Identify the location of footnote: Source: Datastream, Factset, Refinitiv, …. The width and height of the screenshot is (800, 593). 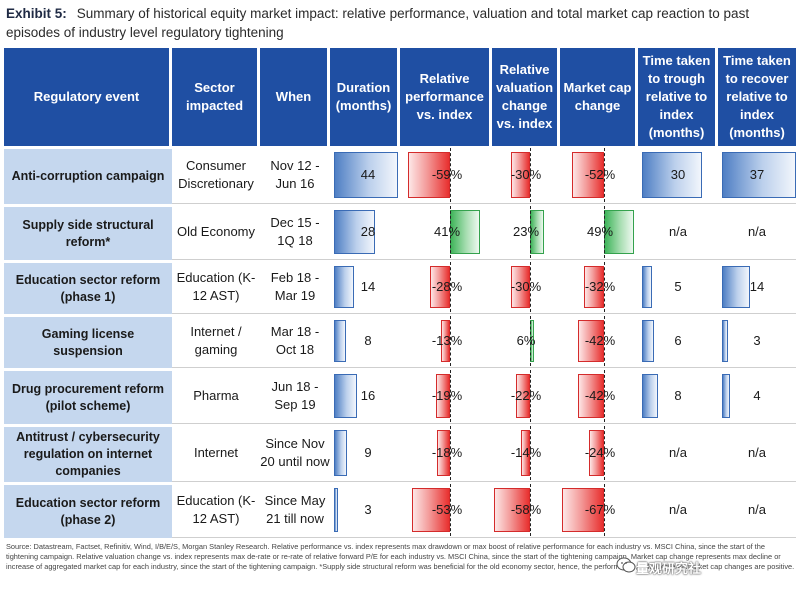
(400, 556).